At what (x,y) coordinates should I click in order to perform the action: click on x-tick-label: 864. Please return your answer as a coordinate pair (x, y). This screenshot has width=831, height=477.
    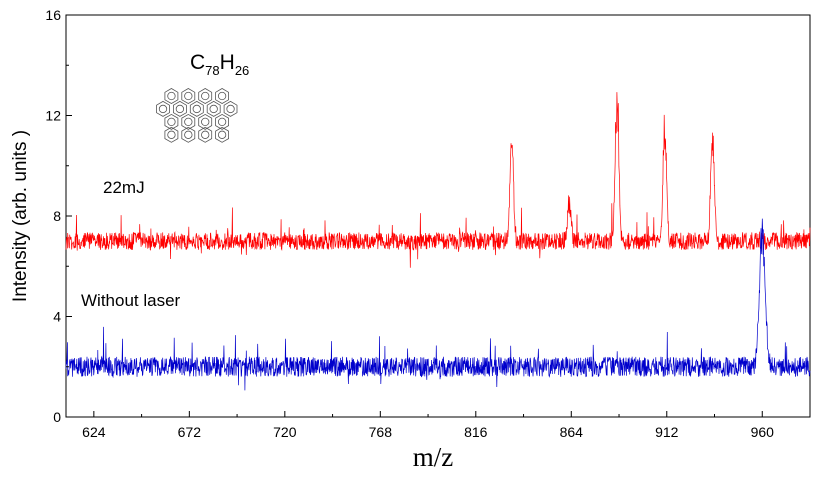
    Looking at the image, I should click on (572, 432).